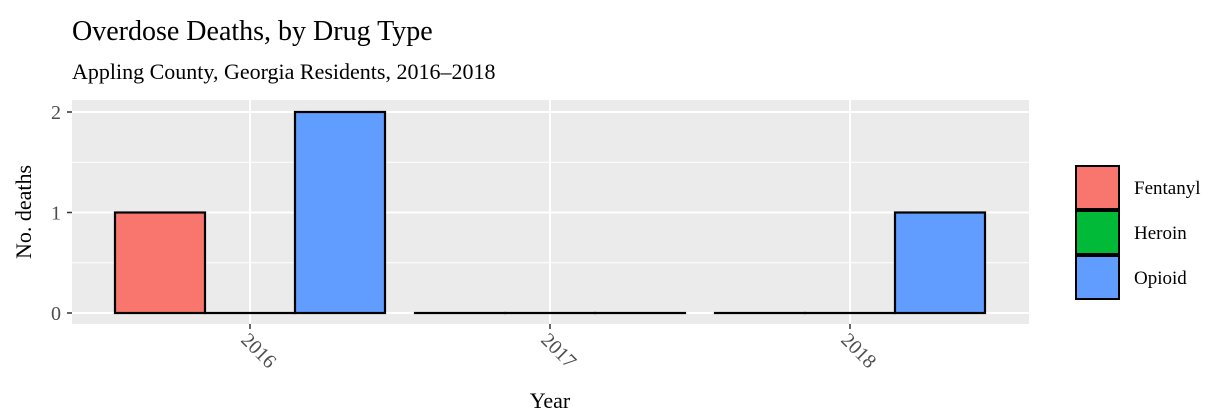  What do you see at coordinates (858, 351) in the screenshot?
I see `x-tick-label: 2018` at bounding box center [858, 351].